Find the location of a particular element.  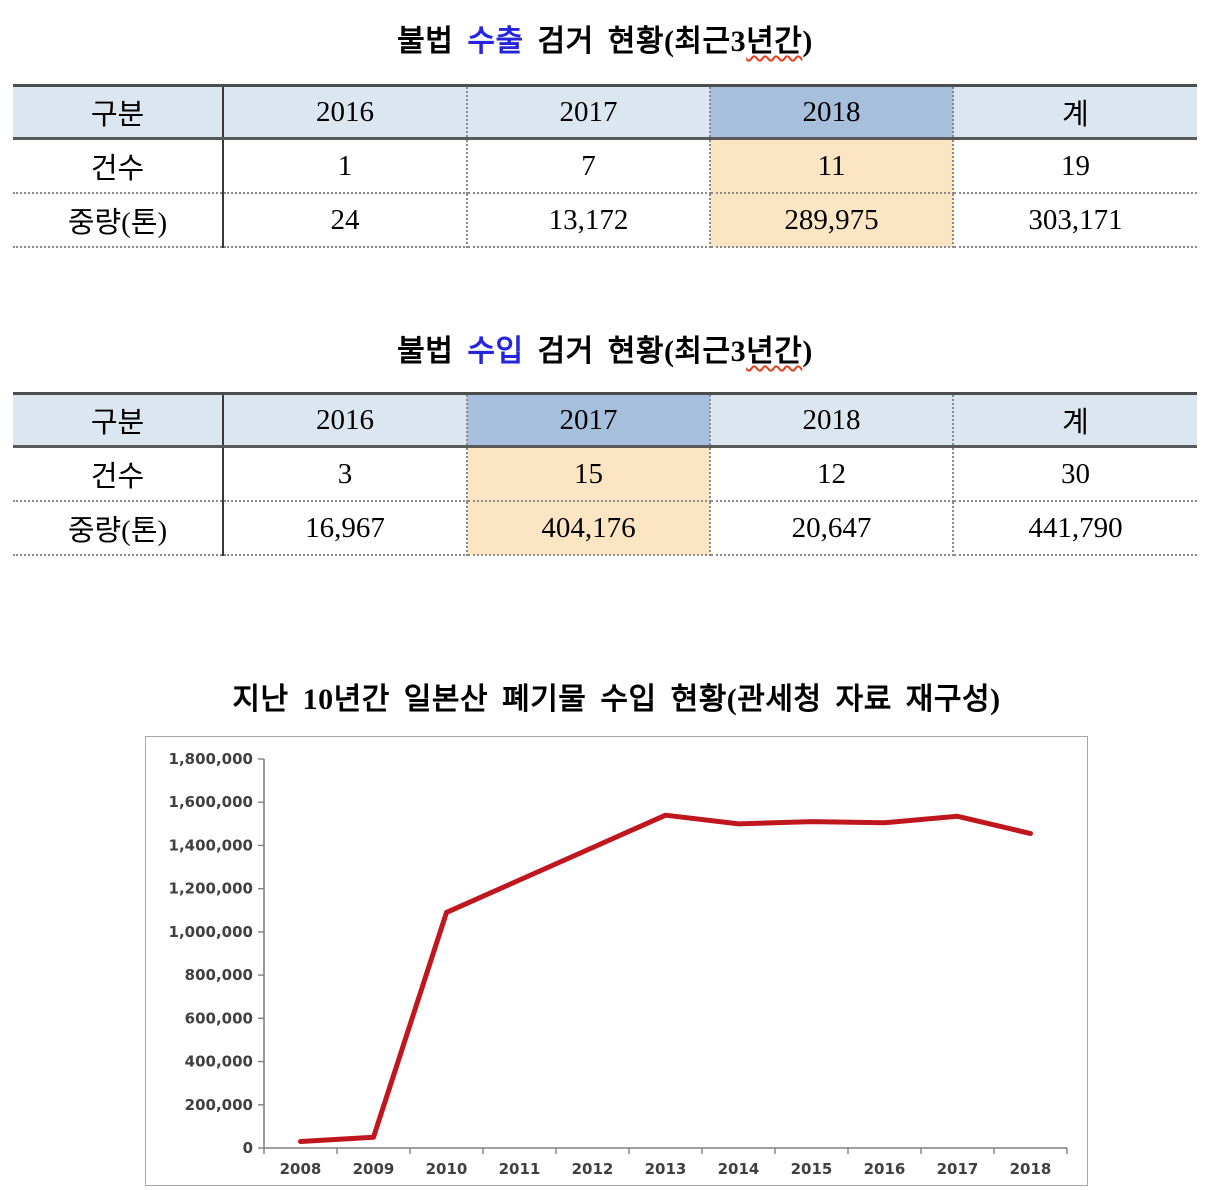

table-row: 건수 1 7 11 19 is located at coordinates (605, 166).